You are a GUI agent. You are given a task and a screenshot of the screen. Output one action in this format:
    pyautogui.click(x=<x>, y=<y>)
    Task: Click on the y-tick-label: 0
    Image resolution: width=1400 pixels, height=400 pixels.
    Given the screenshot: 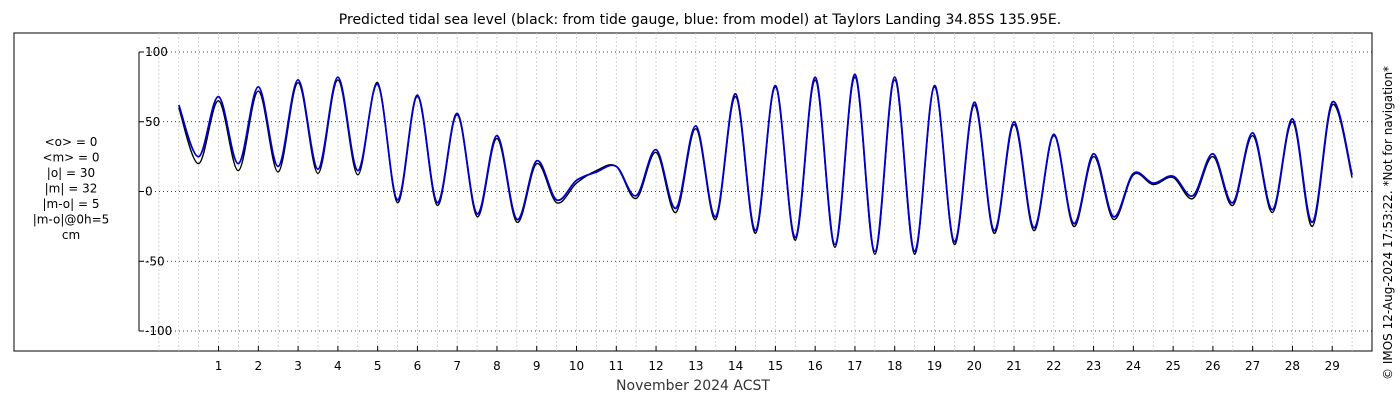 What is the action you would take?
    pyautogui.click(x=149, y=192)
    